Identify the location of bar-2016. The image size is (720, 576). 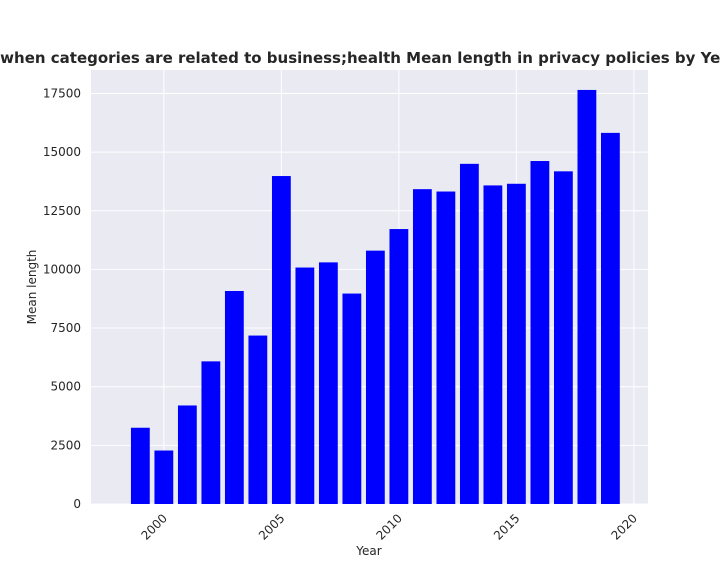
(540, 332).